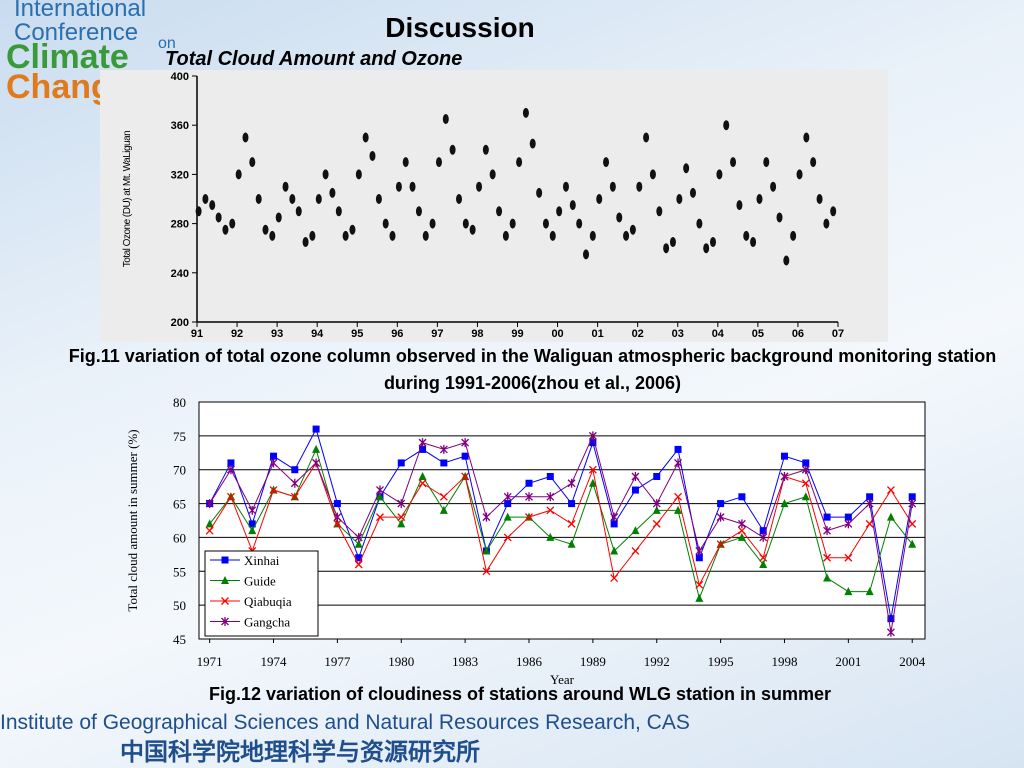  I want to click on y-tick-label: 280, so click(180, 225).